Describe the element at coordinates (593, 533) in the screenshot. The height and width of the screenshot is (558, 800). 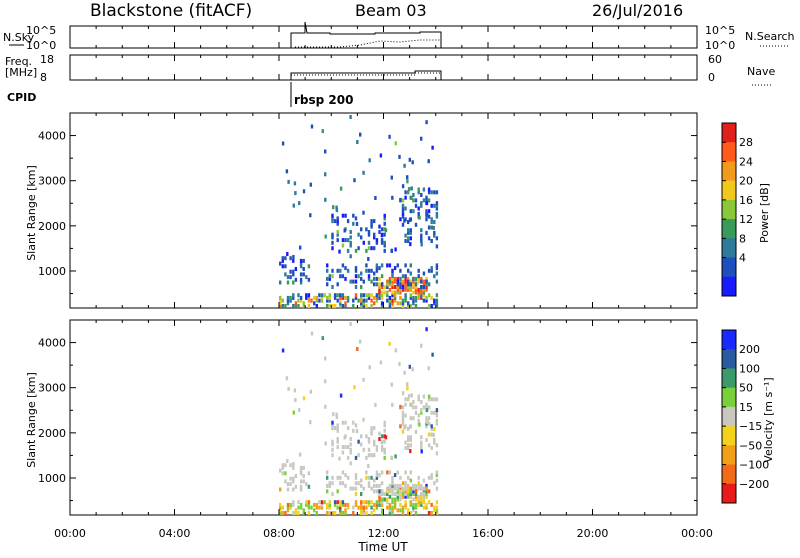
I see `x-tick-label: 20:00` at that location.